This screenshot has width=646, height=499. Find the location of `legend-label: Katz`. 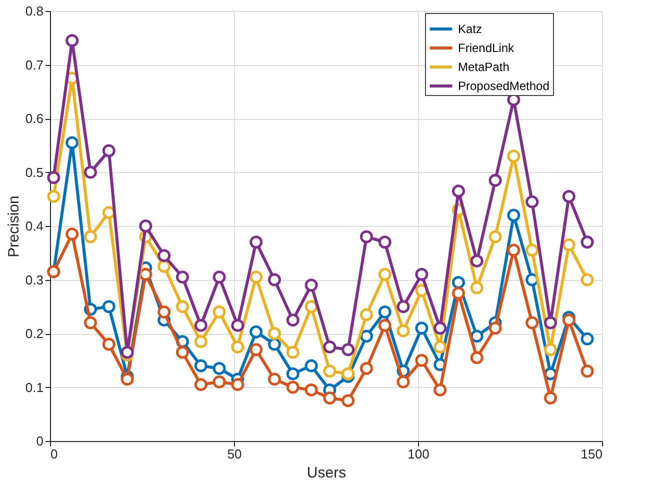

legend-label: Katz is located at coordinates (470, 29).